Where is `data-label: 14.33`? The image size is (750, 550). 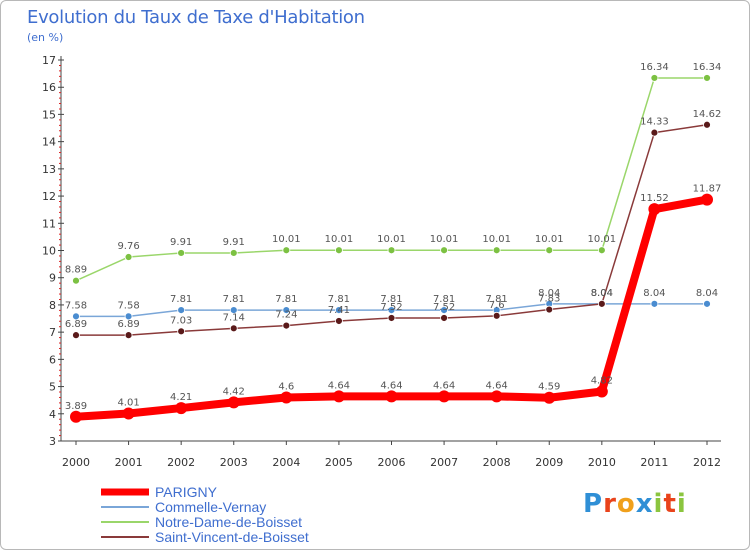
data-label: 14.33 is located at coordinates (654, 122).